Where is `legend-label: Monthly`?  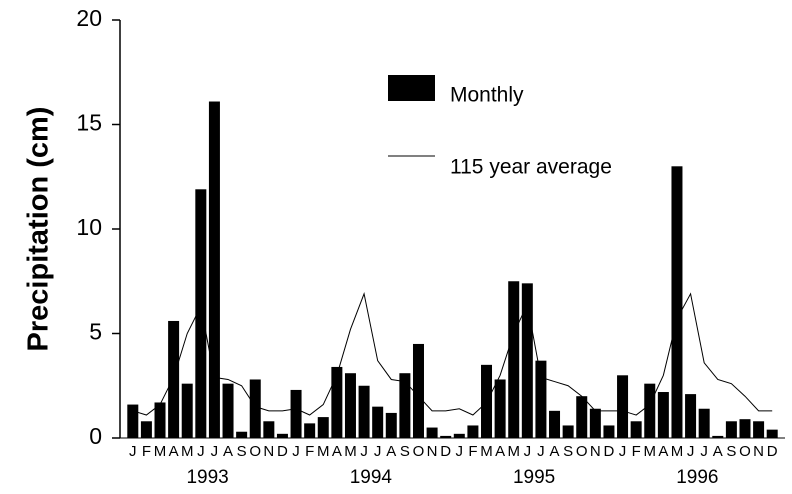 legend-label: Monthly is located at coordinates (487, 95).